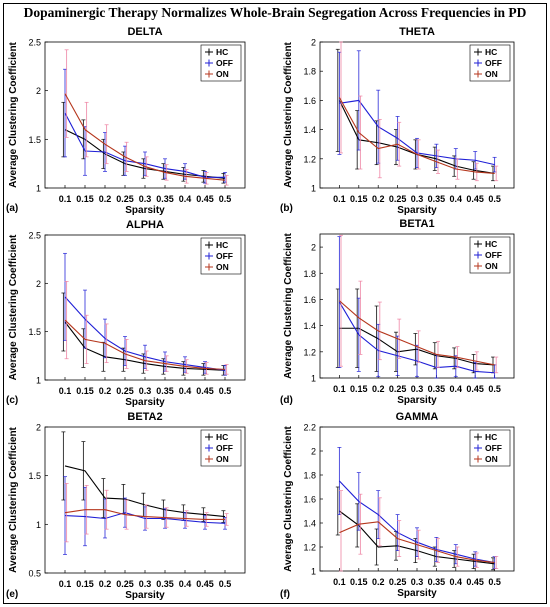 Image resolution: width=550 pixels, height=607 pixels. What do you see at coordinates (417, 417) in the screenshot?
I see `chart-title: GAMMA` at bounding box center [417, 417].